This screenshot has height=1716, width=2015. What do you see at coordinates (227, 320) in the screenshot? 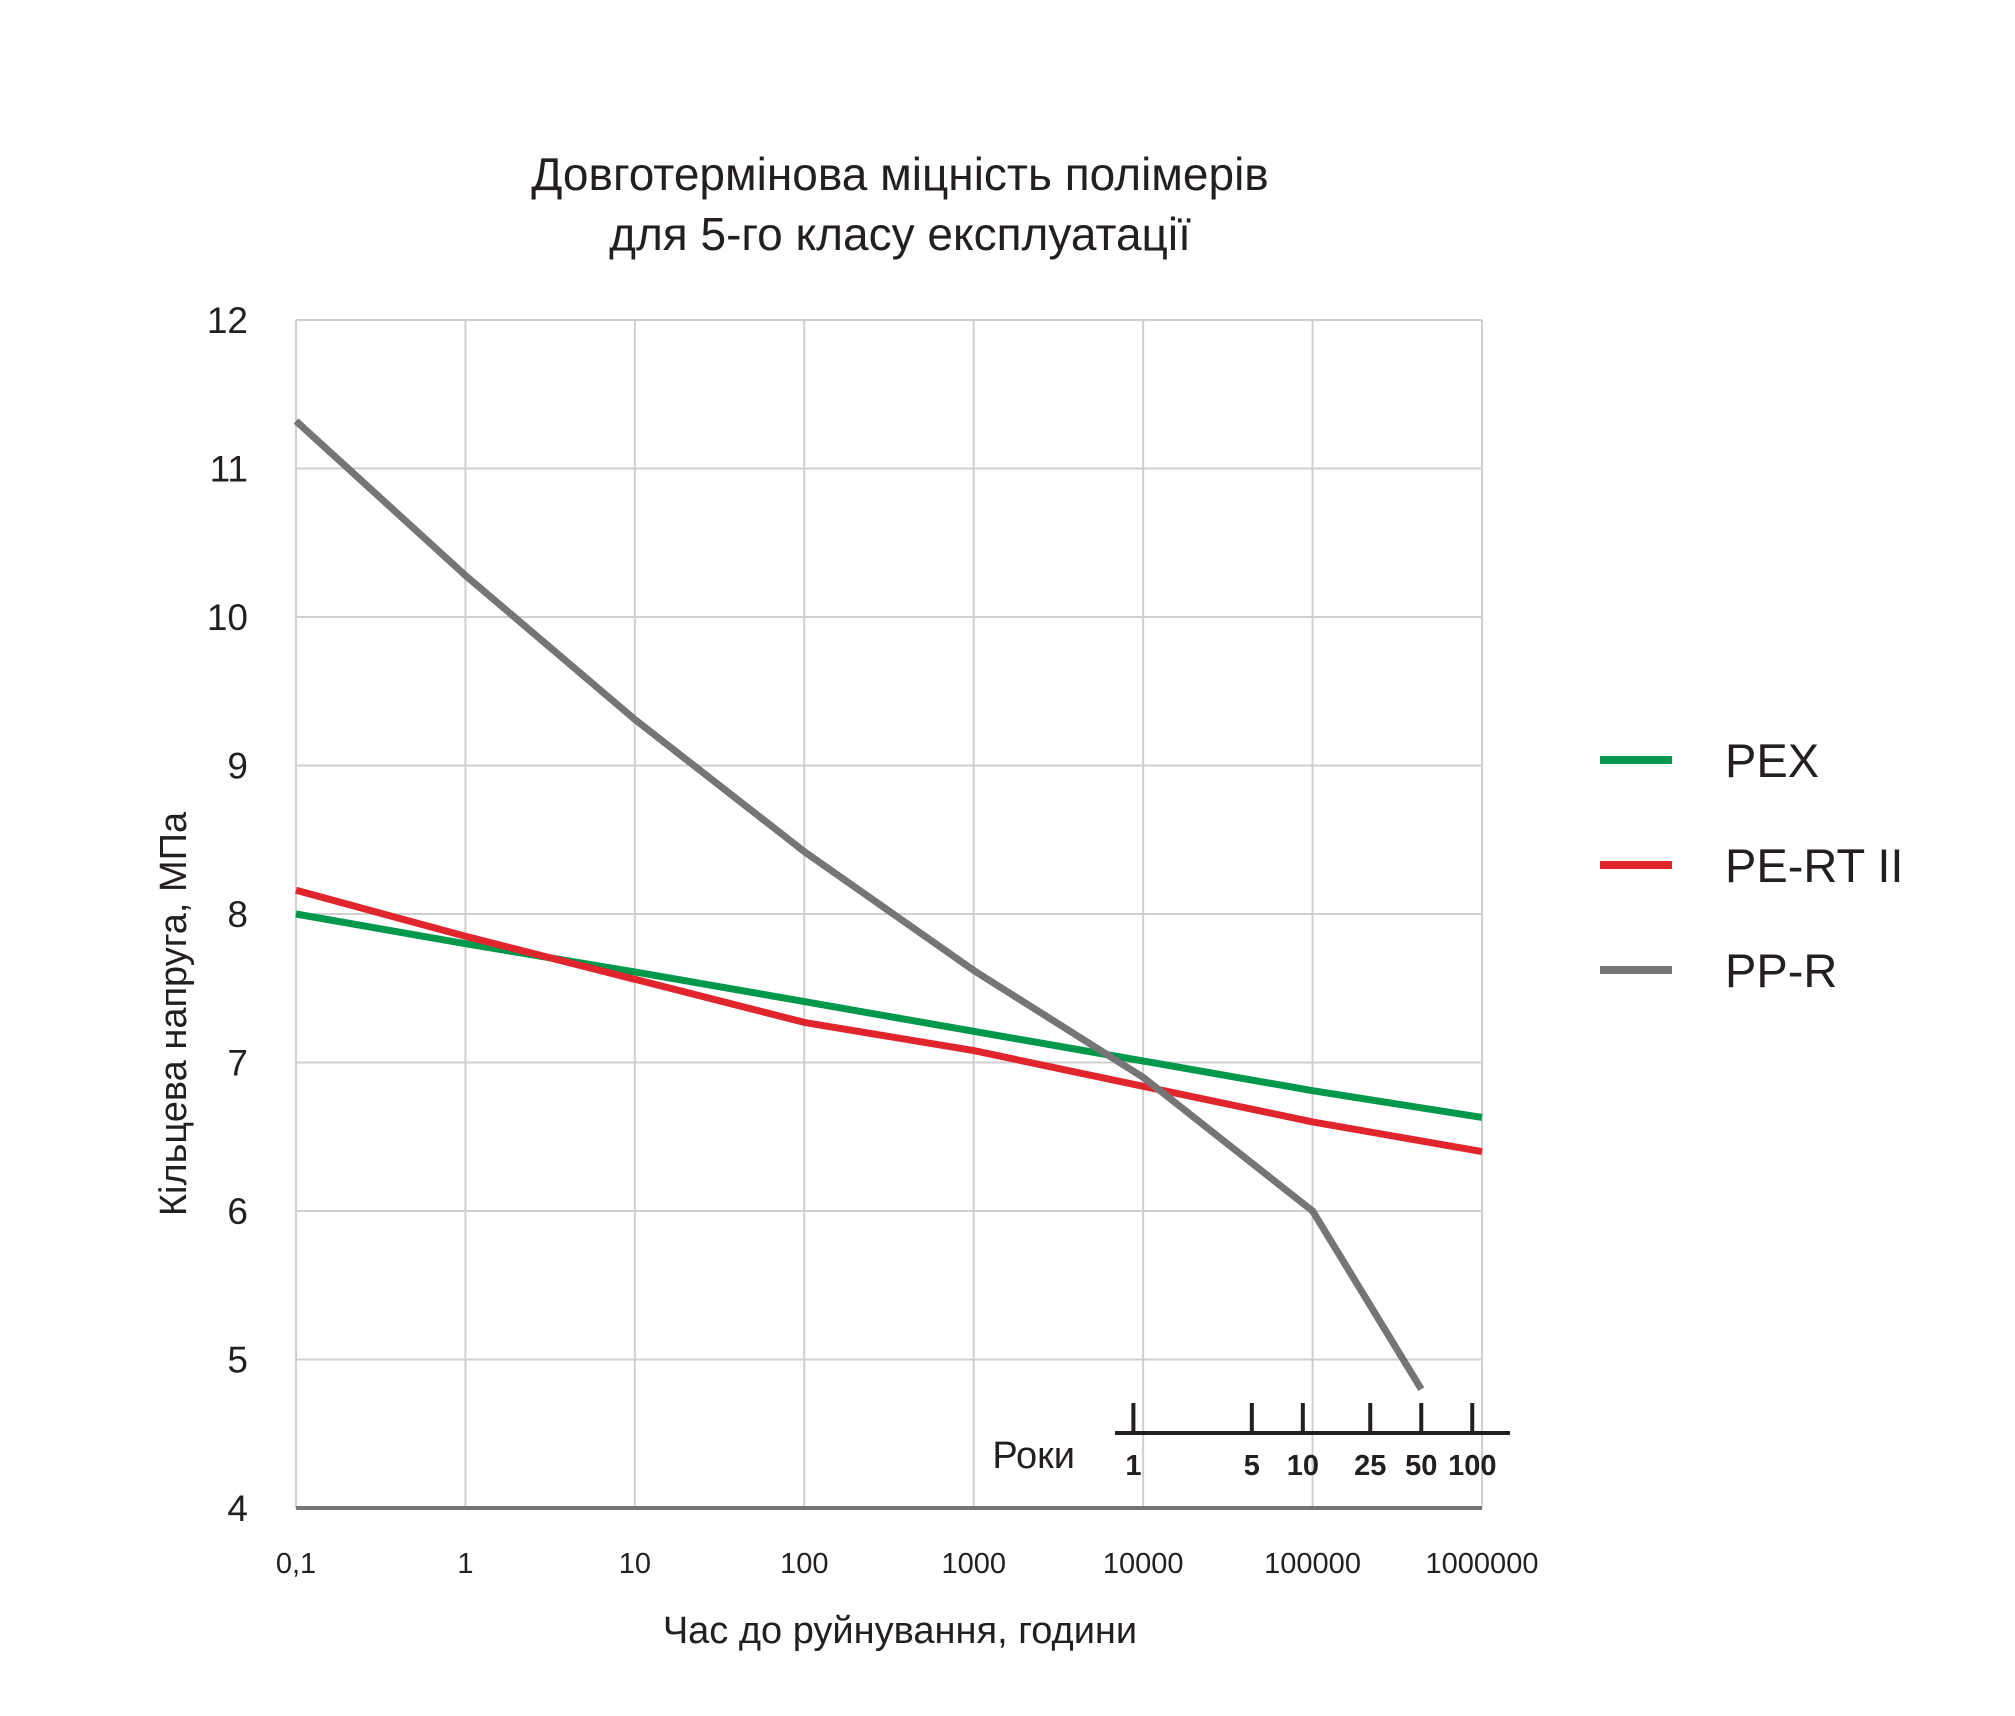
I see `y-tick-label-8: 12` at bounding box center [227, 320].